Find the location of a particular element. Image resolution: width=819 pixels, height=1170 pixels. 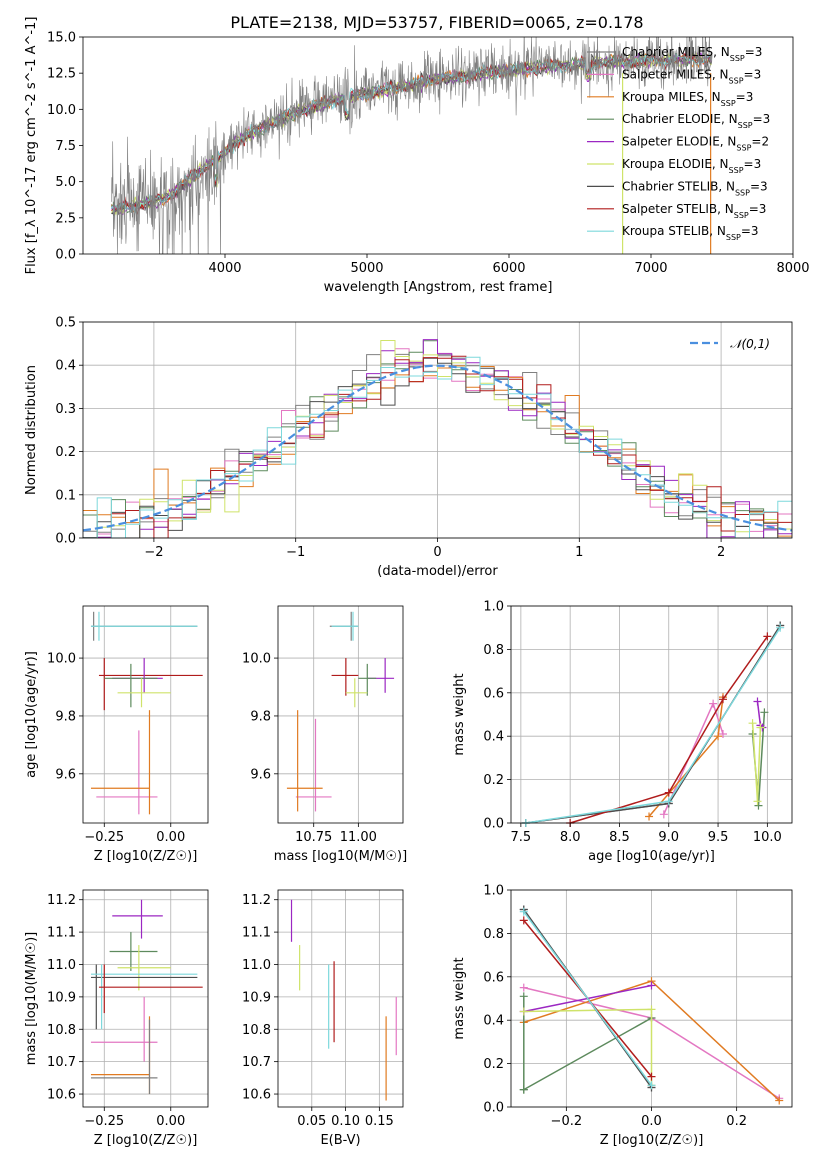

x-tick-label: −0.25 is located at coordinates (104, 837).